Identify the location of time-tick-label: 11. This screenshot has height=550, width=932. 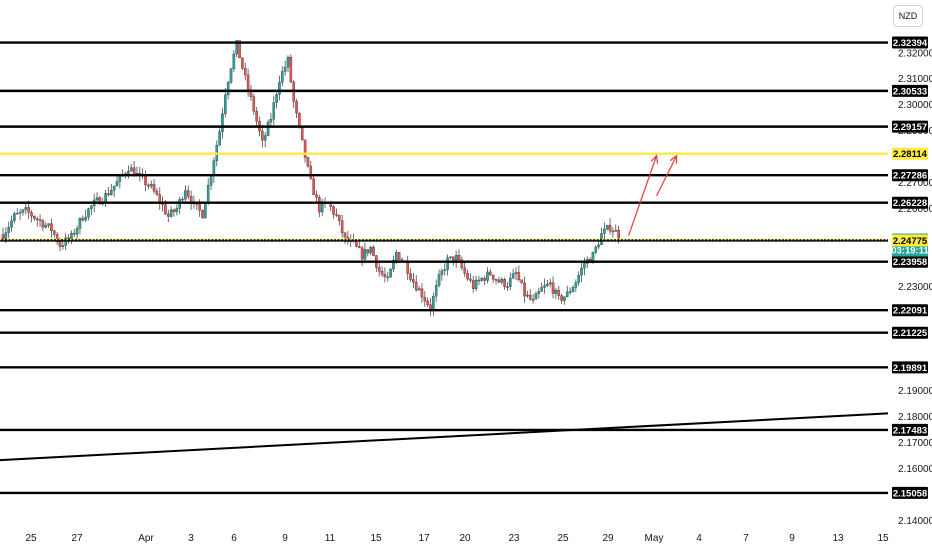
(330, 538).